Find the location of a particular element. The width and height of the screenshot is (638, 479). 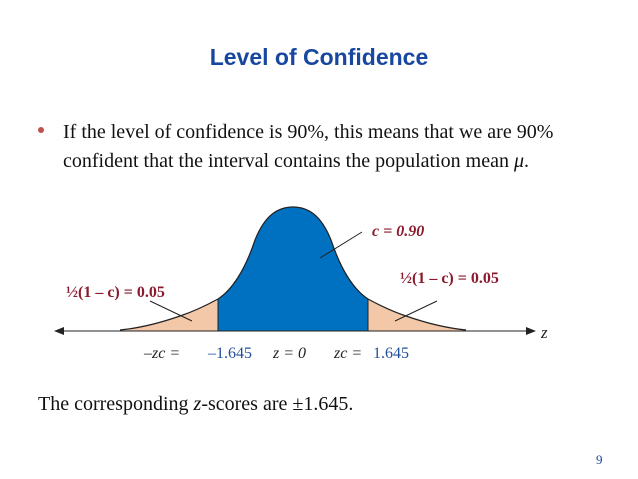

conclusion-text: The corresponding z-scores are ±1.645. is located at coordinates (195, 404).